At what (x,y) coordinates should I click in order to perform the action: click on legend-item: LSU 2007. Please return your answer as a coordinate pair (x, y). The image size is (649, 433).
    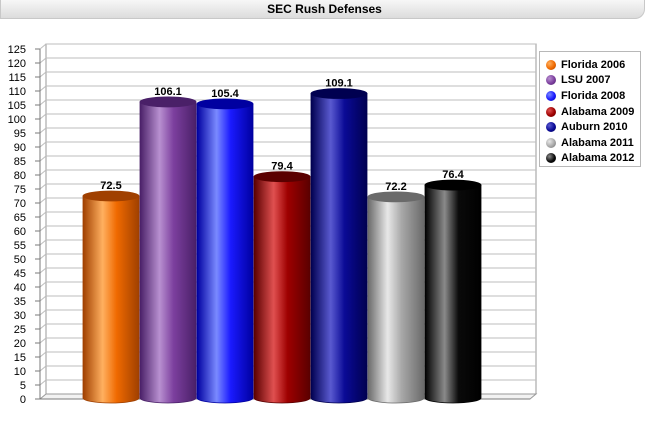
    Looking at the image, I should click on (593, 81).